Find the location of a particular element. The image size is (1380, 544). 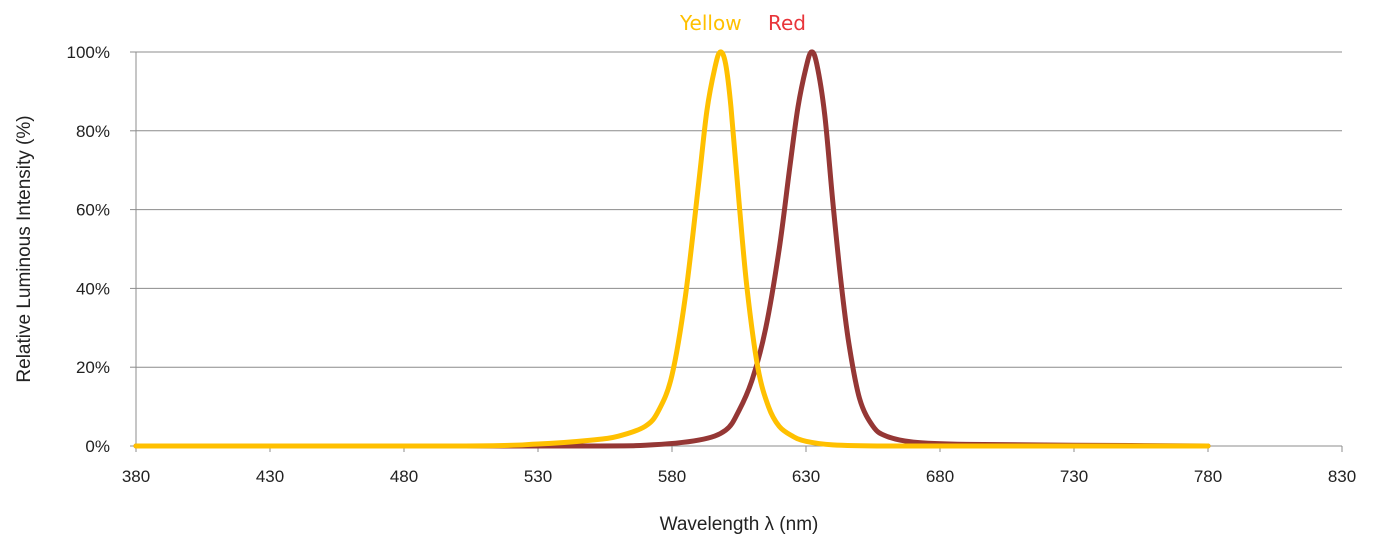

x-tick-label: 580 is located at coordinates (672, 476).